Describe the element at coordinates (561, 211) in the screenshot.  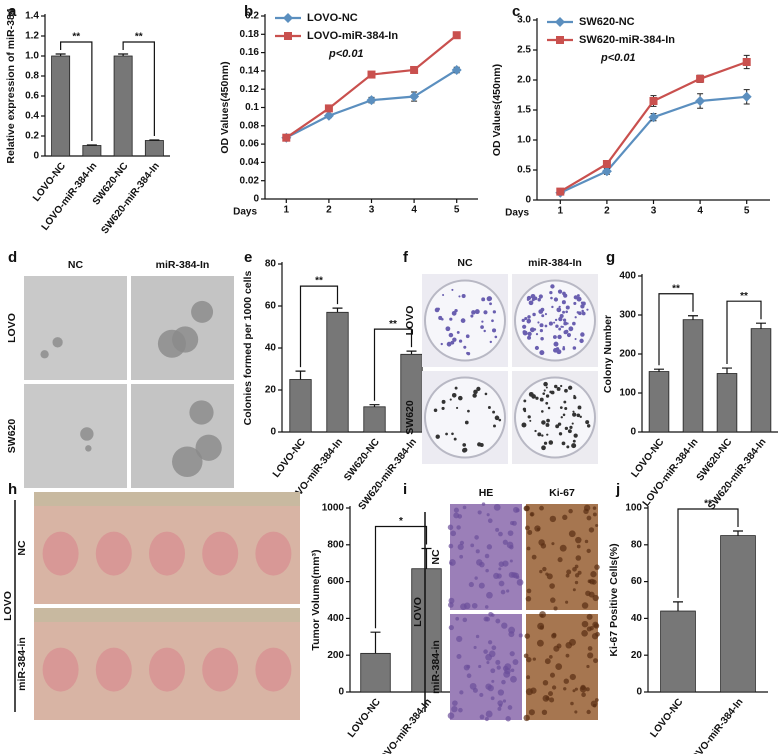
I see `x-tick-label: 1` at that location.